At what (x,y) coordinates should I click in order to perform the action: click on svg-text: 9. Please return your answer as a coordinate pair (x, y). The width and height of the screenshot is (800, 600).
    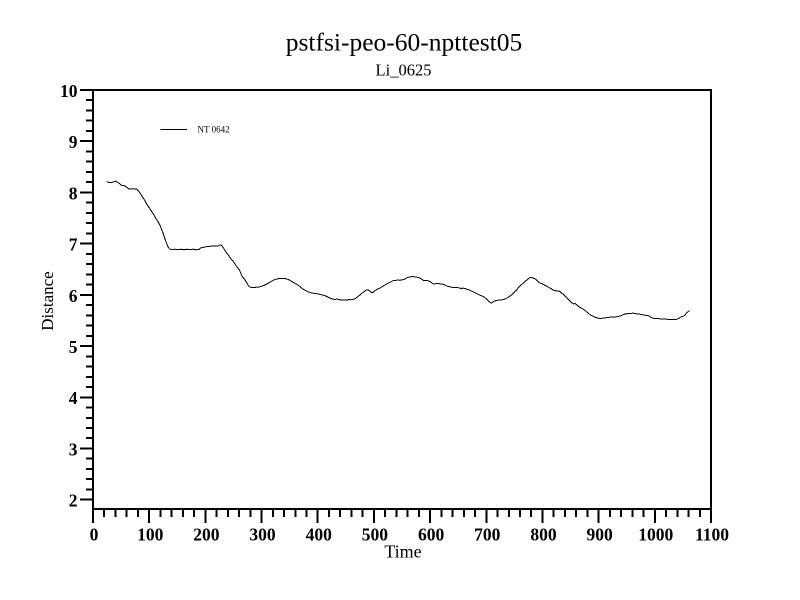
    Looking at the image, I should click on (73, 142).